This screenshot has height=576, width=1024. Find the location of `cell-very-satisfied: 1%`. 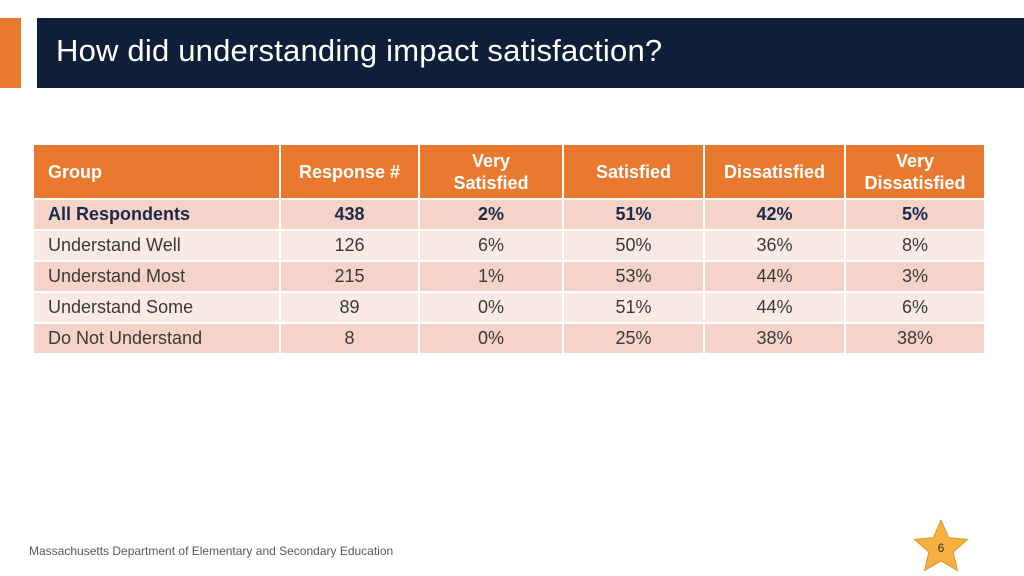

cell-very-satisfied: 1% is located at coordinates (491, 276).